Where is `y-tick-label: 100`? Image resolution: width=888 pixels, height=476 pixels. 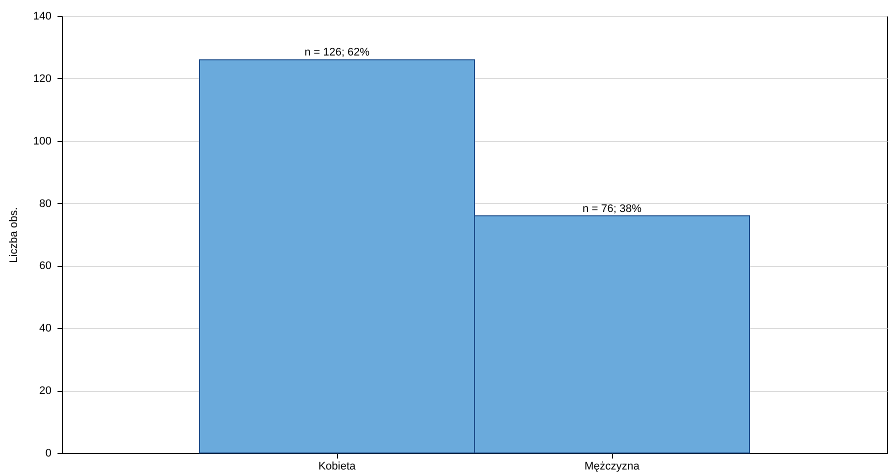 y-tick-label: 100 is located at coordinates (42, 141).